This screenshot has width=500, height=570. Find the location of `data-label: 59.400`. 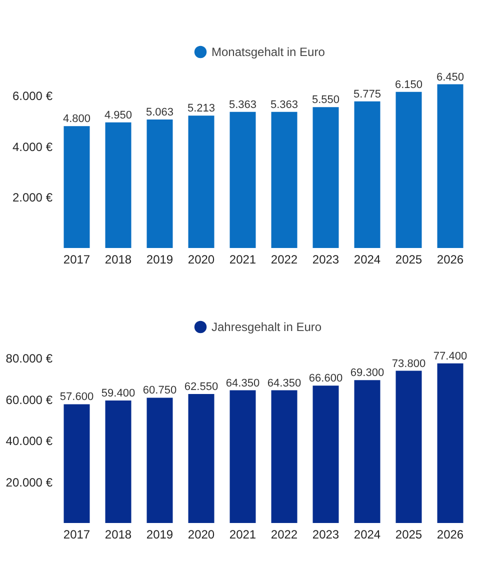

data-label: 59.400 is located at coordinates (118, 393).